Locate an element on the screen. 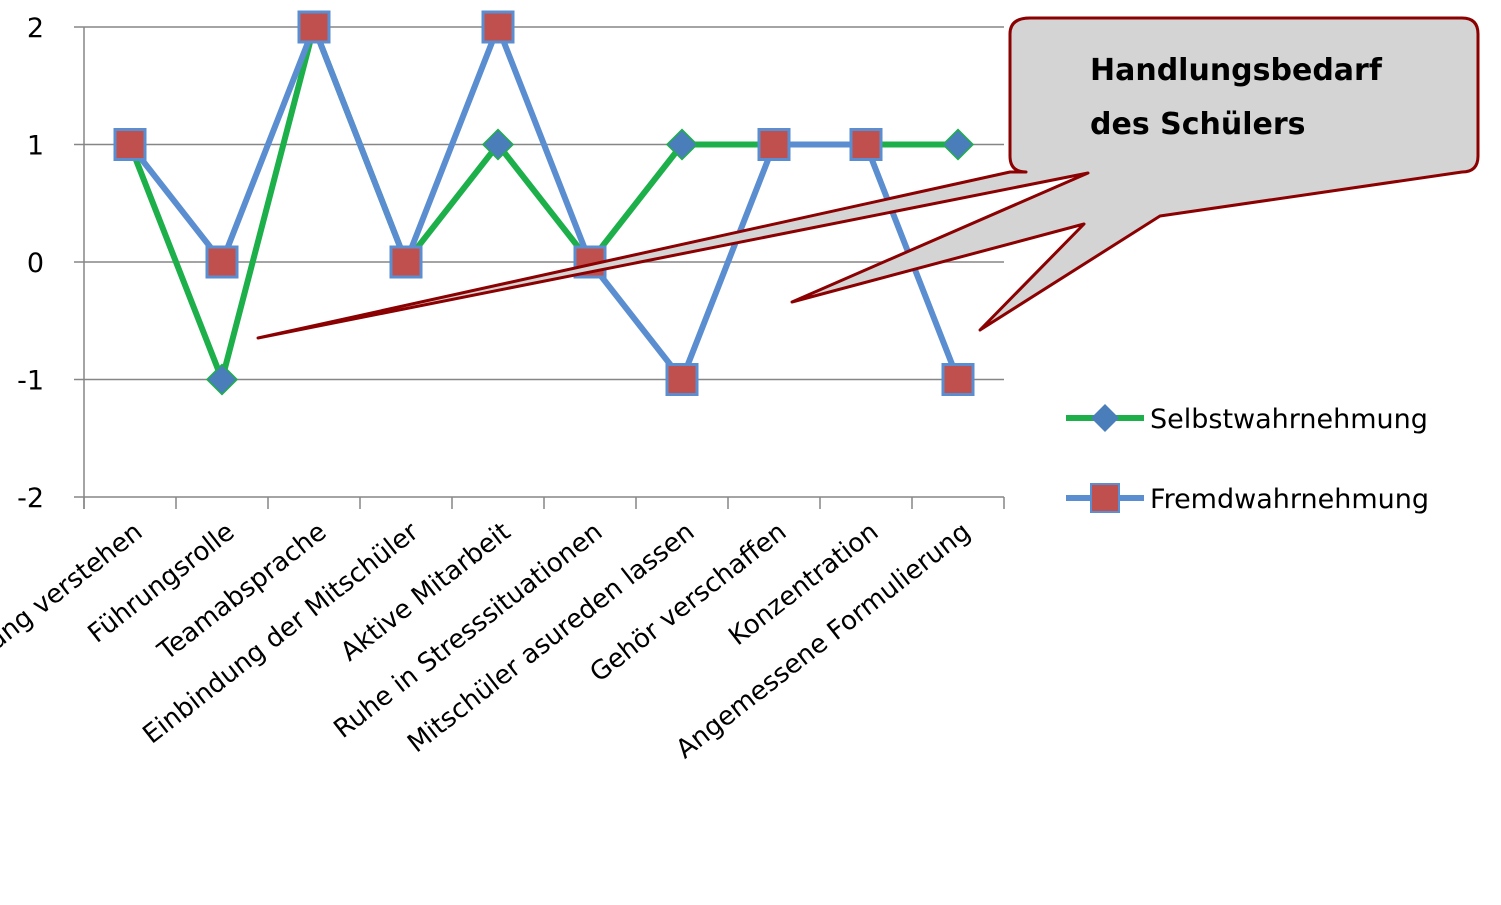  y-tick-label: 1 is located at coordinates (35, 146).